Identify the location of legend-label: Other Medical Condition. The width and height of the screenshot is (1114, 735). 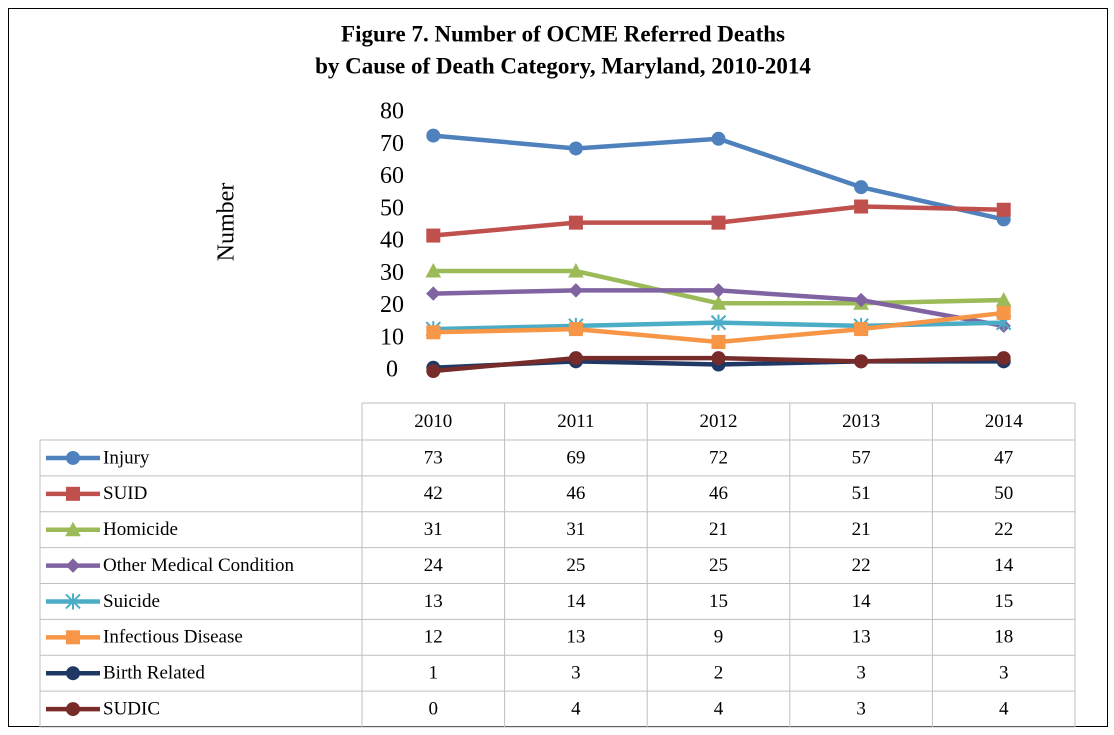
(199, 565).